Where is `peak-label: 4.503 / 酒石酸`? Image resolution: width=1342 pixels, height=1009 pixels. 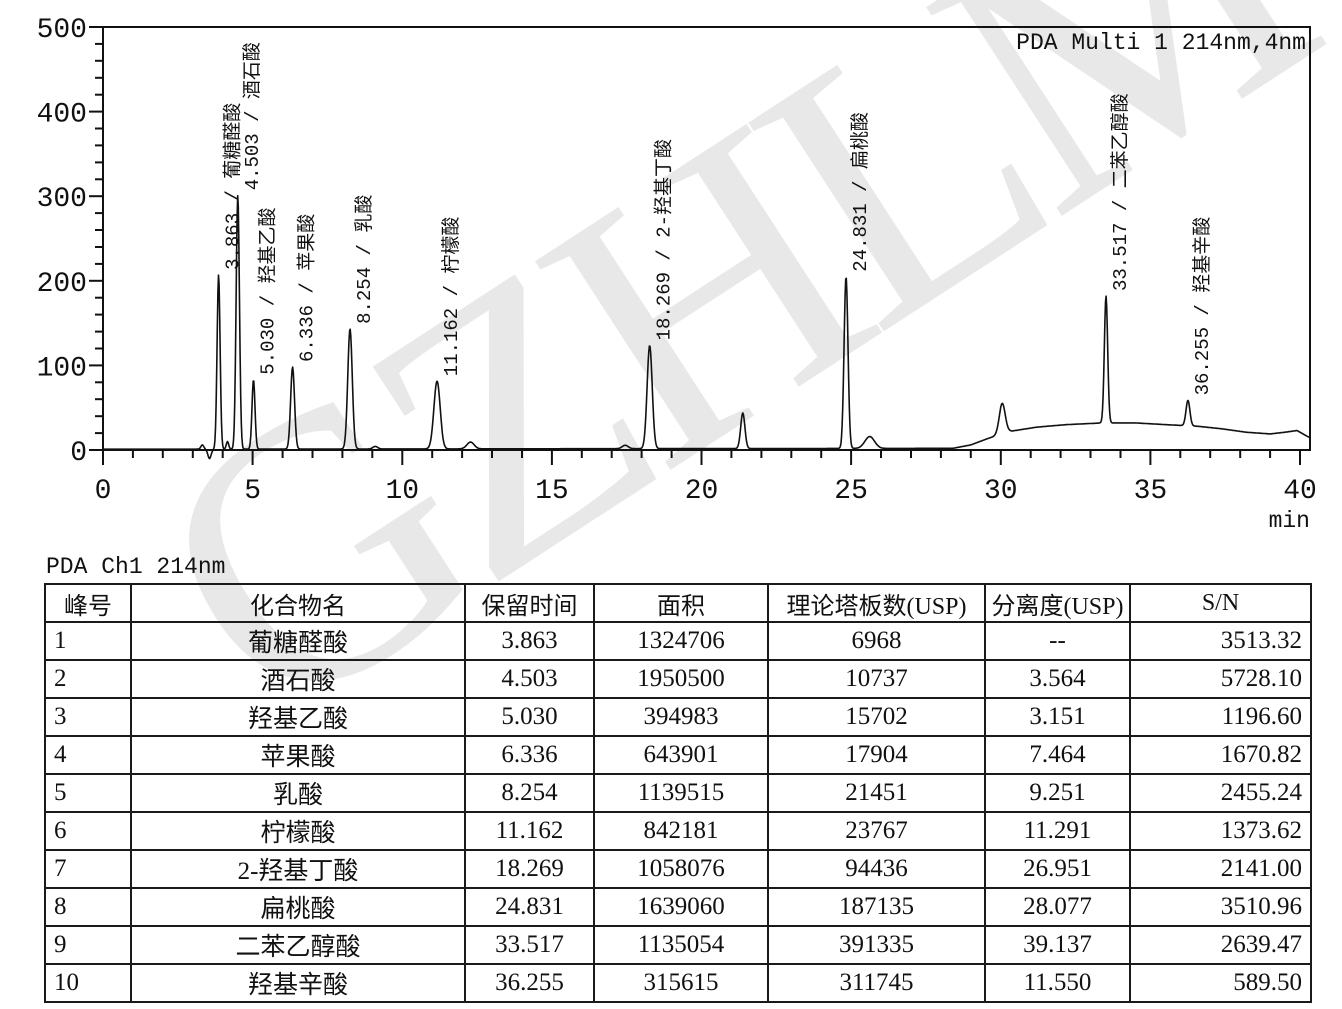
peak-label: 4.503 / 酒石酸 is located at coordinates (252, 116).